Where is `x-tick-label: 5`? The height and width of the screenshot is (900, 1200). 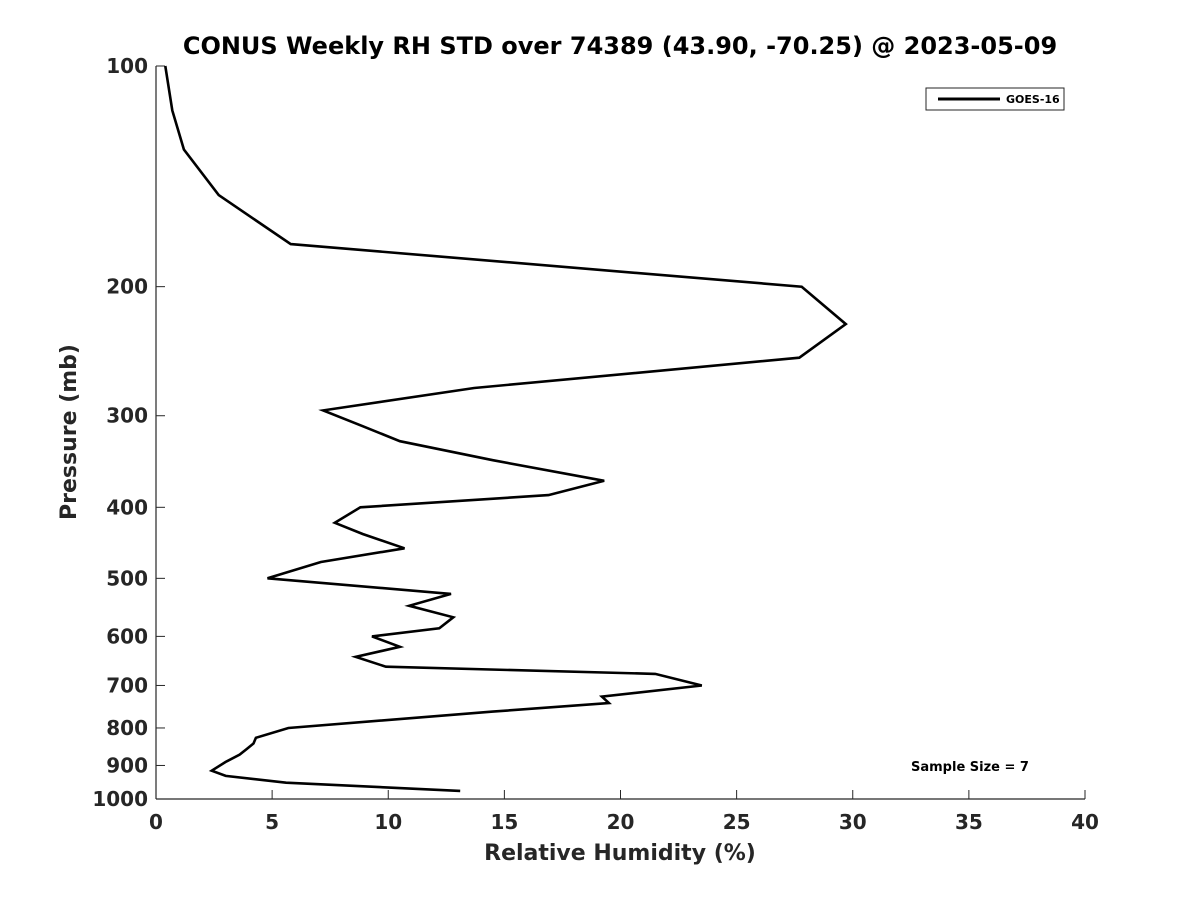 x-tick-label: 5 is located at coordinates (272, 822).